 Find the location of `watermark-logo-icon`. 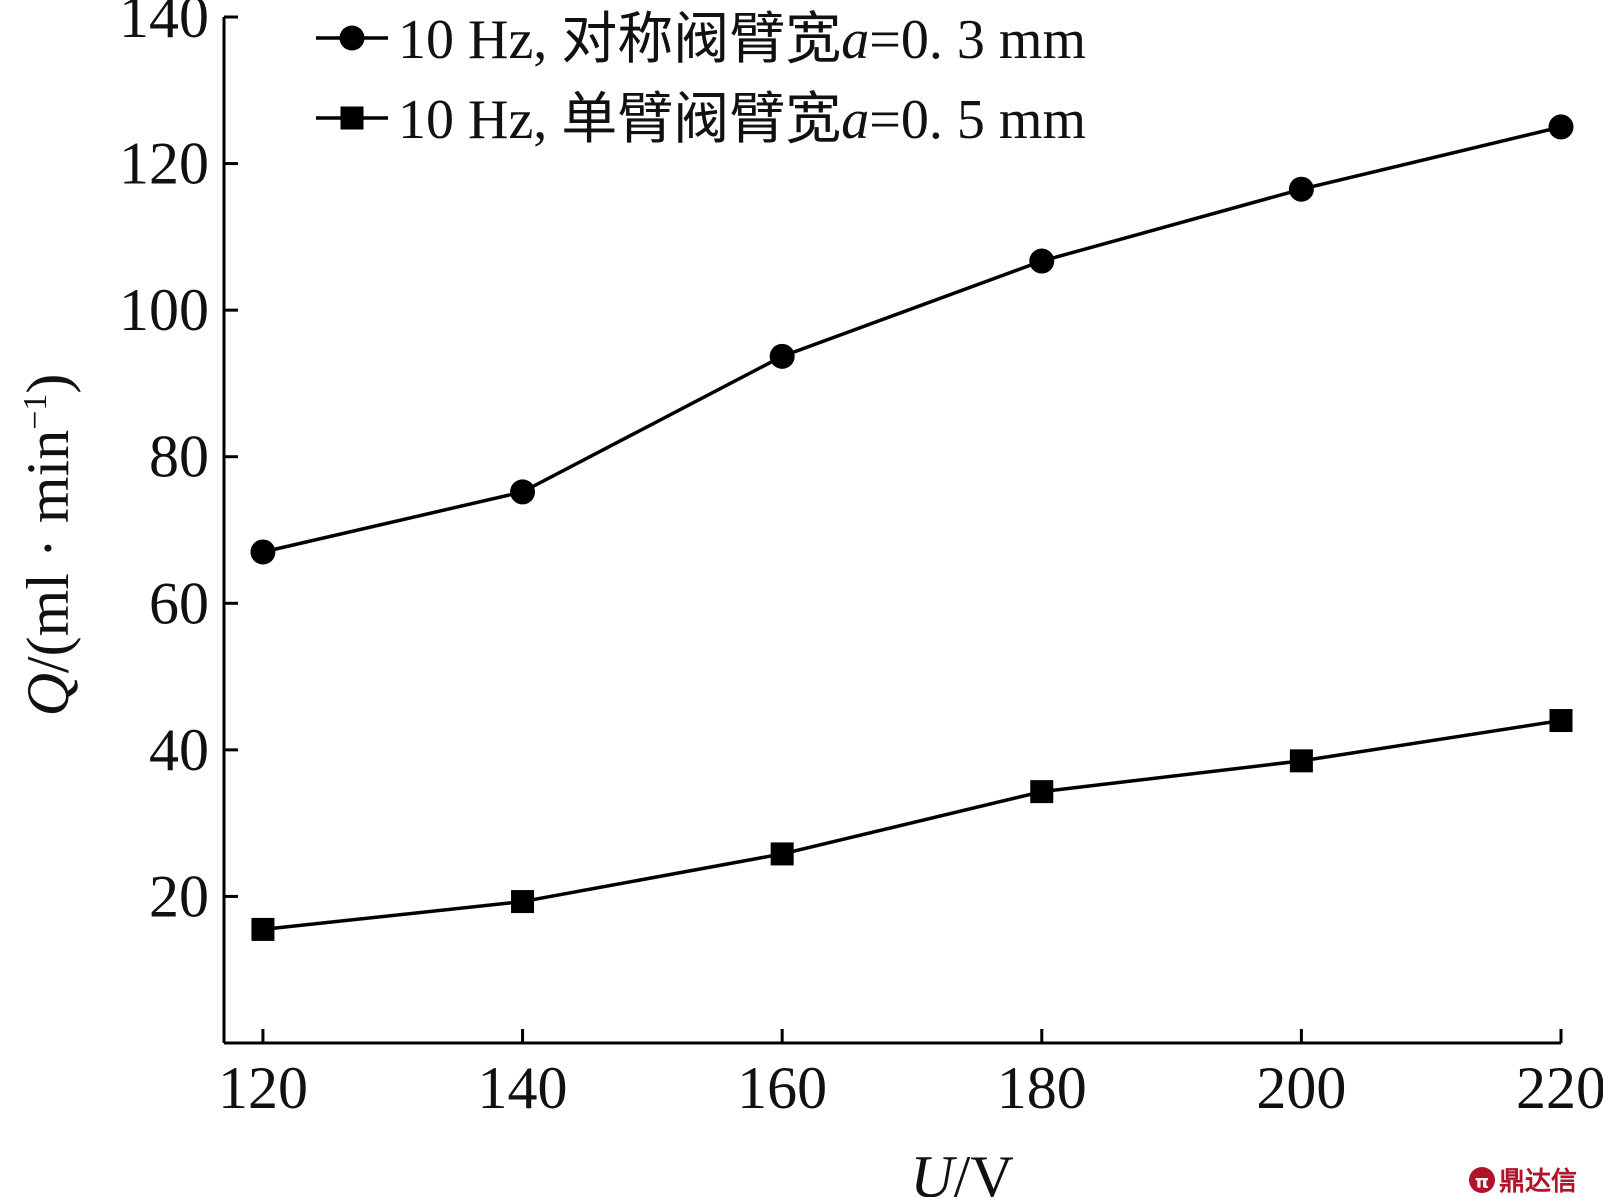

watermark-logo-icon is located at coordinates (1482, 1180).